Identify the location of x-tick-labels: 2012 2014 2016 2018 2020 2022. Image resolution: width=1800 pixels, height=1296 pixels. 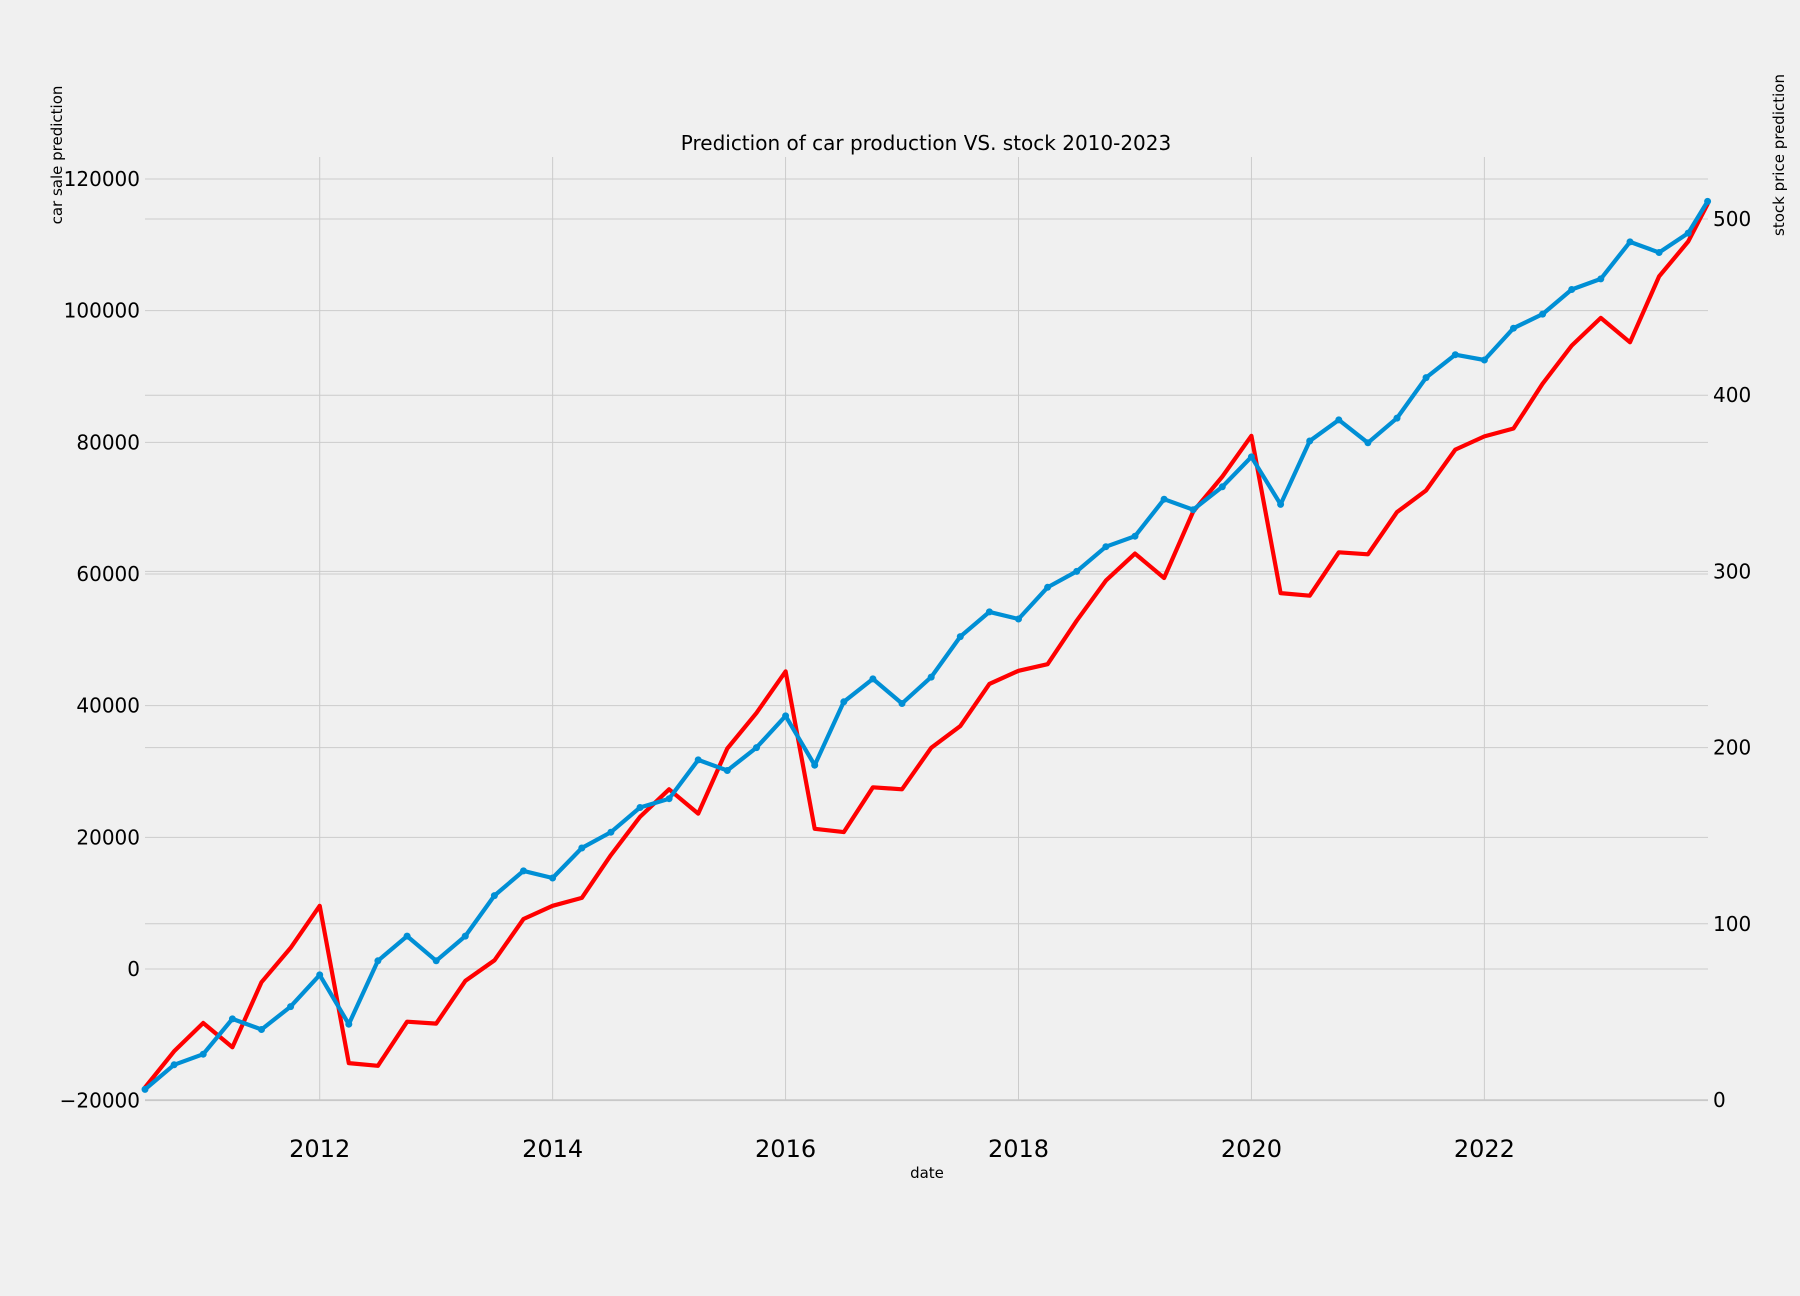
(902, 1149).